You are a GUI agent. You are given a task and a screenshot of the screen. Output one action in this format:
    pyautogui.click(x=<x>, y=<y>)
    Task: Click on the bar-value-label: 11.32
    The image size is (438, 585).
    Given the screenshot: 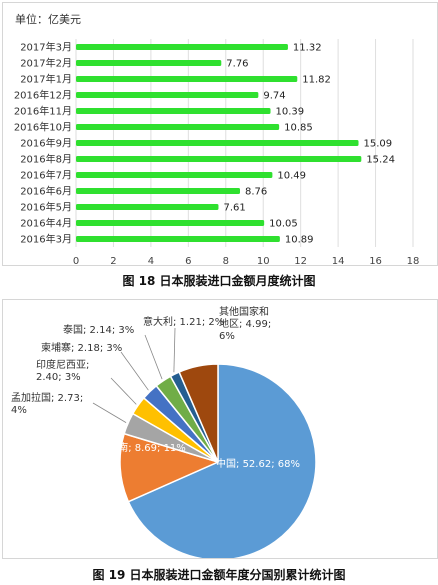 What is the action you would take?
    pyautogui.click(x=307, y=48)
    